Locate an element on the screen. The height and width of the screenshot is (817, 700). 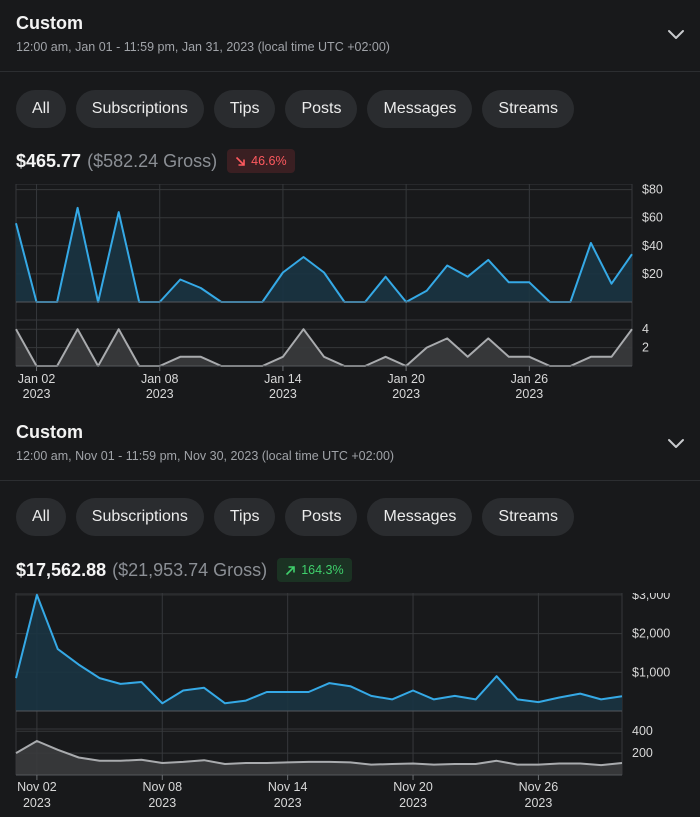
x-tick-label: Jan 08 is located at coordinates (160, 379).